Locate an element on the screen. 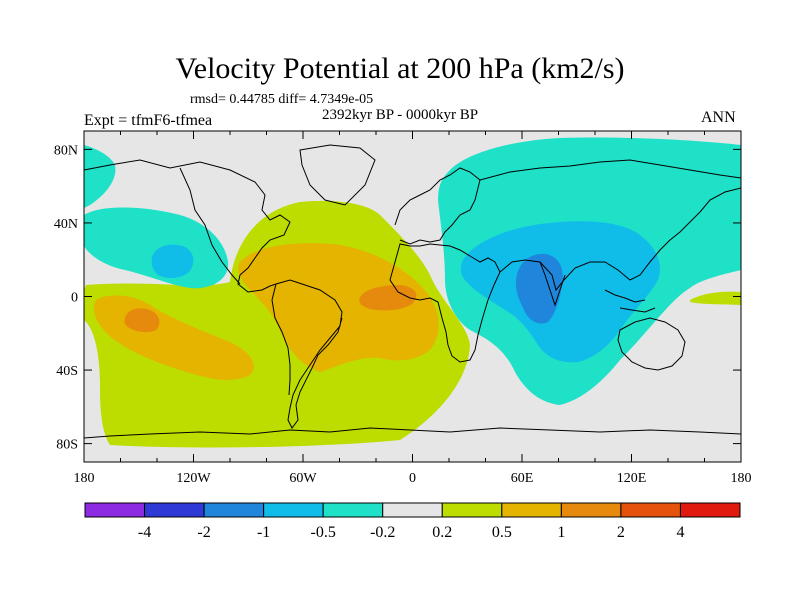  colorbar-label: 0.2 is located at coordinates (442, 532).